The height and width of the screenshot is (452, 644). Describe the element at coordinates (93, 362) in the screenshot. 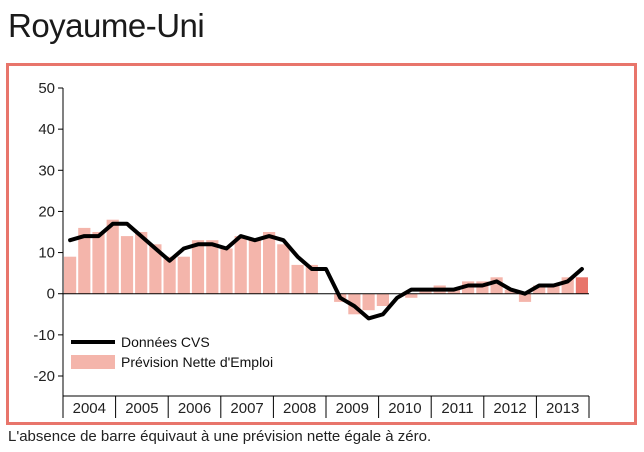

I see `legend-swatch-bar` at that location.